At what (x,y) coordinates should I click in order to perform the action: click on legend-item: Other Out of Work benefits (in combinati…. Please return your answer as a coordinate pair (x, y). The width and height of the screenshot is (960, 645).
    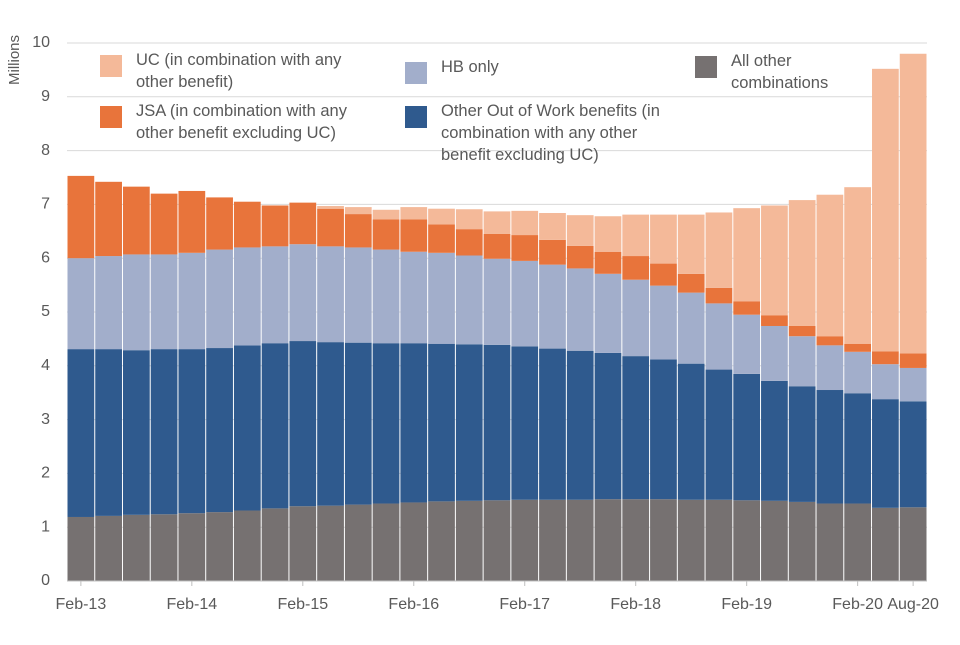
    Looking at the image, I should click on (535, 133).